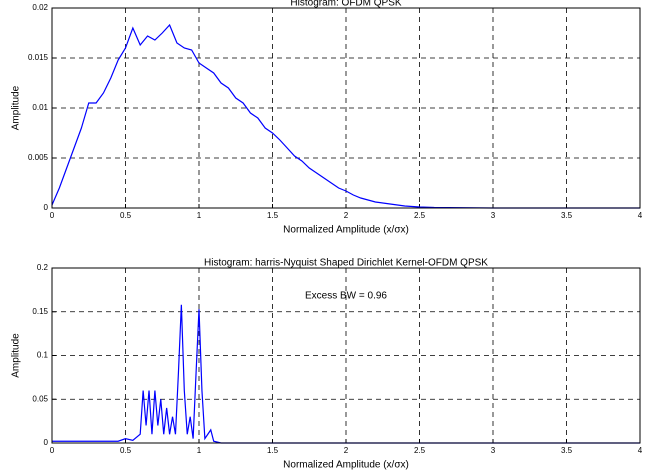 The height and width of the screenshot is (476, 645). Describe the element at coordinates (346, 296) in the screenshot. I see `annotation: Excess BW = 0.96` at that location.